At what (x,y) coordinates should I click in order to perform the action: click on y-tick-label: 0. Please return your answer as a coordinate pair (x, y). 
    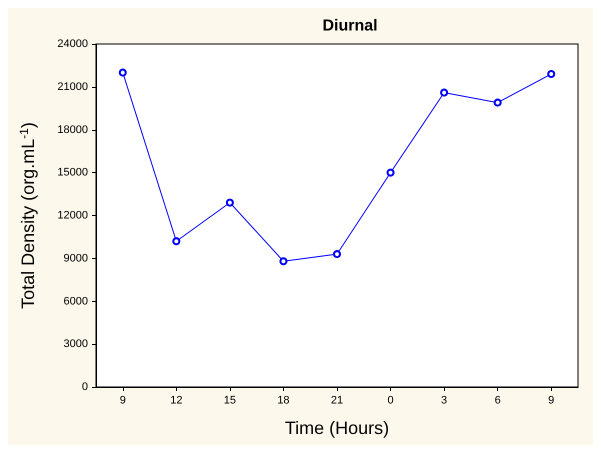
    Looking at the image, I should click on (85, 387).